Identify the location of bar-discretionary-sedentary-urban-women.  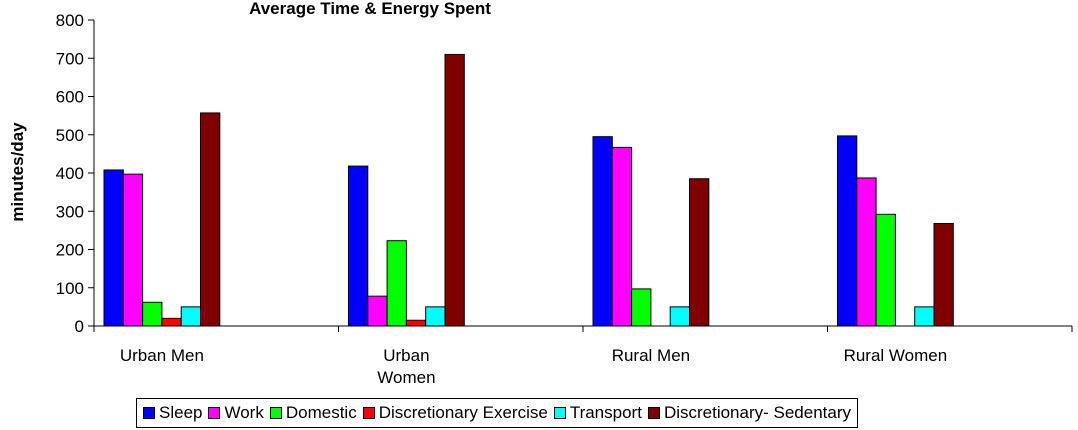
(454, 190).